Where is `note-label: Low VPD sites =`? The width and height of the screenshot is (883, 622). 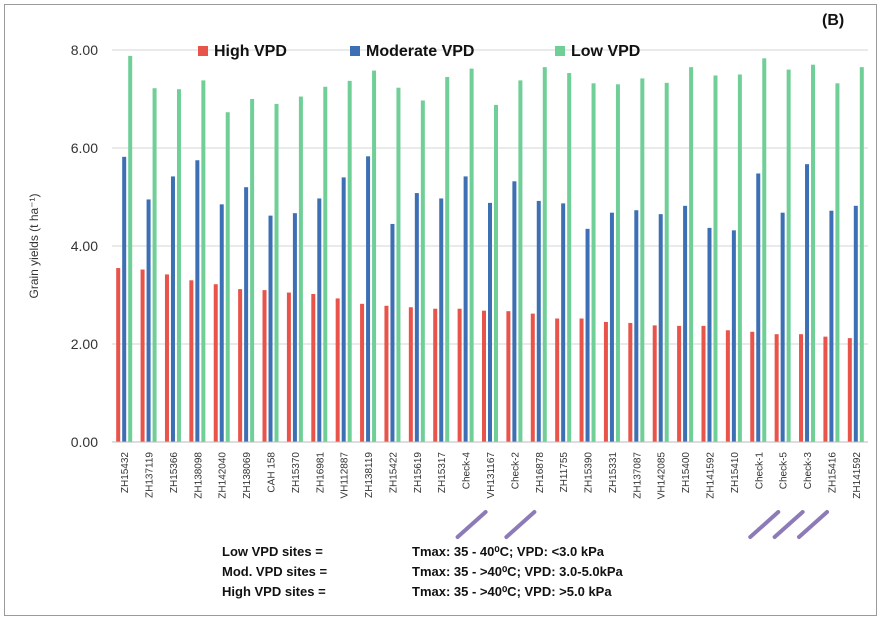
note-label: Low VPD sites = is located at coordinates (272, 551).